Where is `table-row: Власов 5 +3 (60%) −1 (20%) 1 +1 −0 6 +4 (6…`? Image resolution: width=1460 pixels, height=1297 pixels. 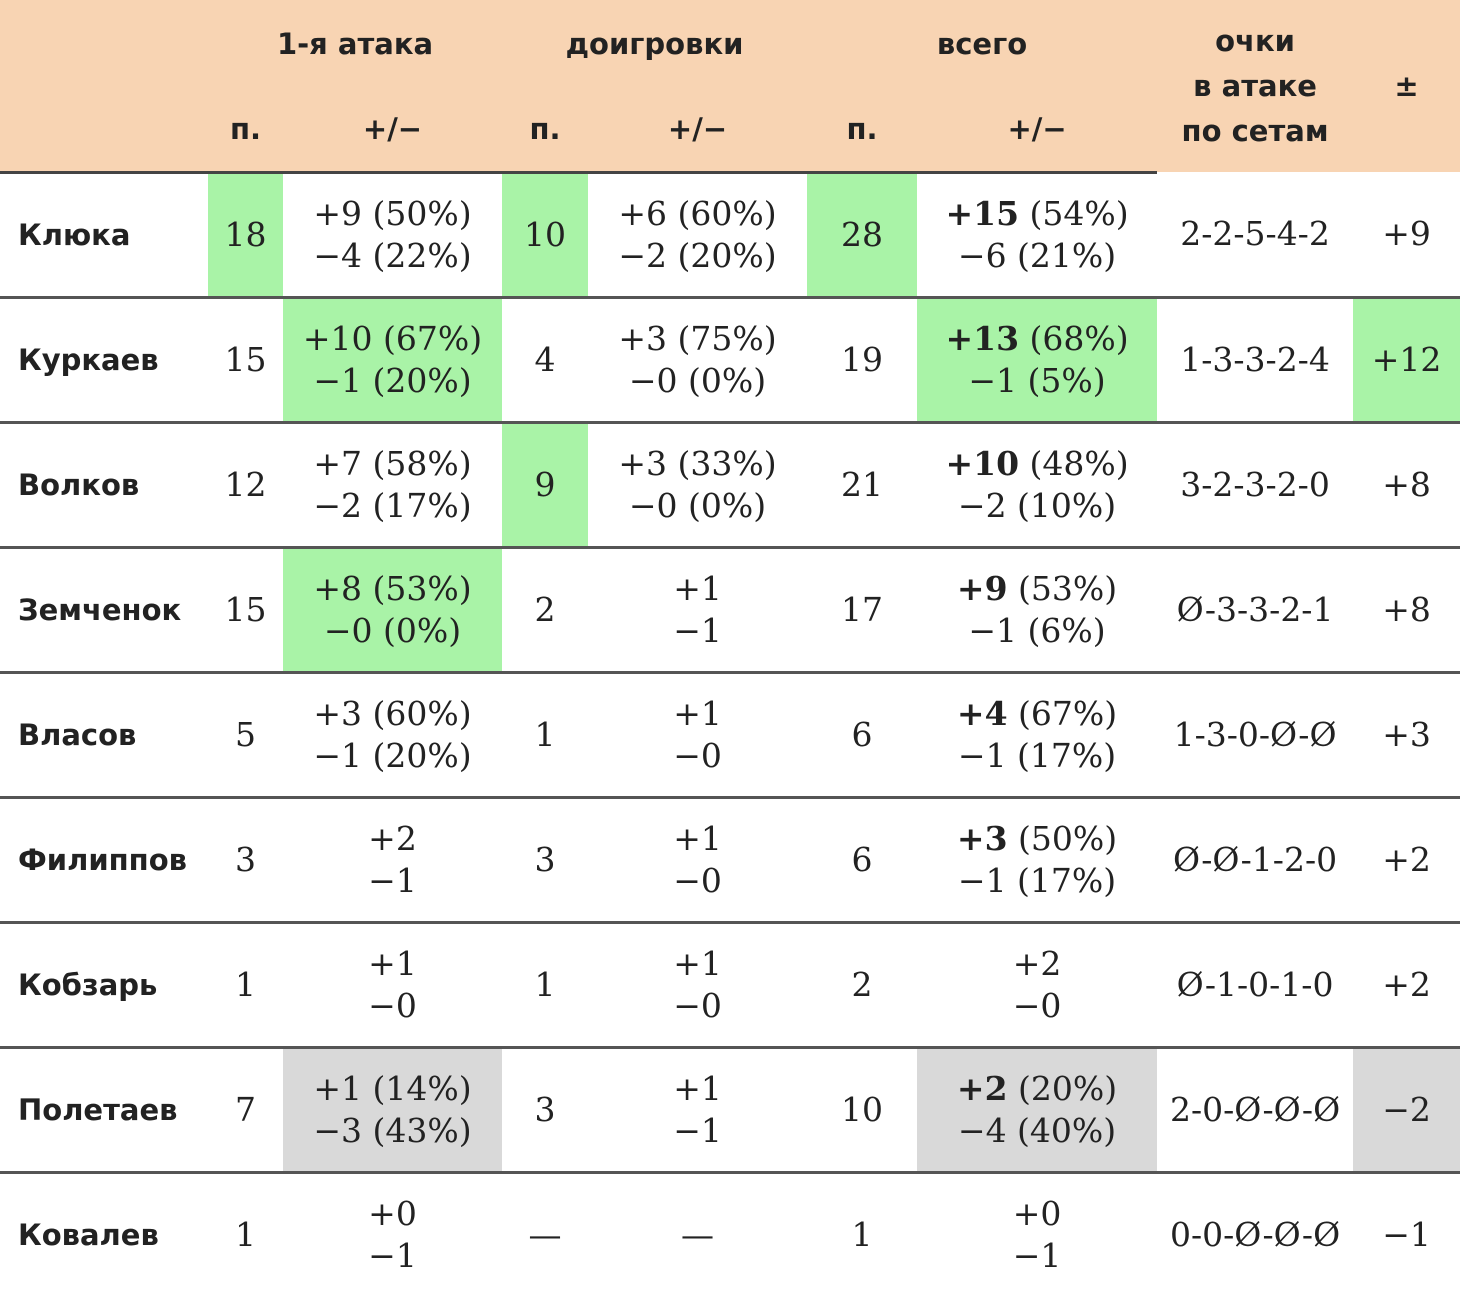
table-row: Власов 5 +3 (60%) −1 (20%) 1 +1 −0 6 +4 (6… is located at coordinates (730, 733).